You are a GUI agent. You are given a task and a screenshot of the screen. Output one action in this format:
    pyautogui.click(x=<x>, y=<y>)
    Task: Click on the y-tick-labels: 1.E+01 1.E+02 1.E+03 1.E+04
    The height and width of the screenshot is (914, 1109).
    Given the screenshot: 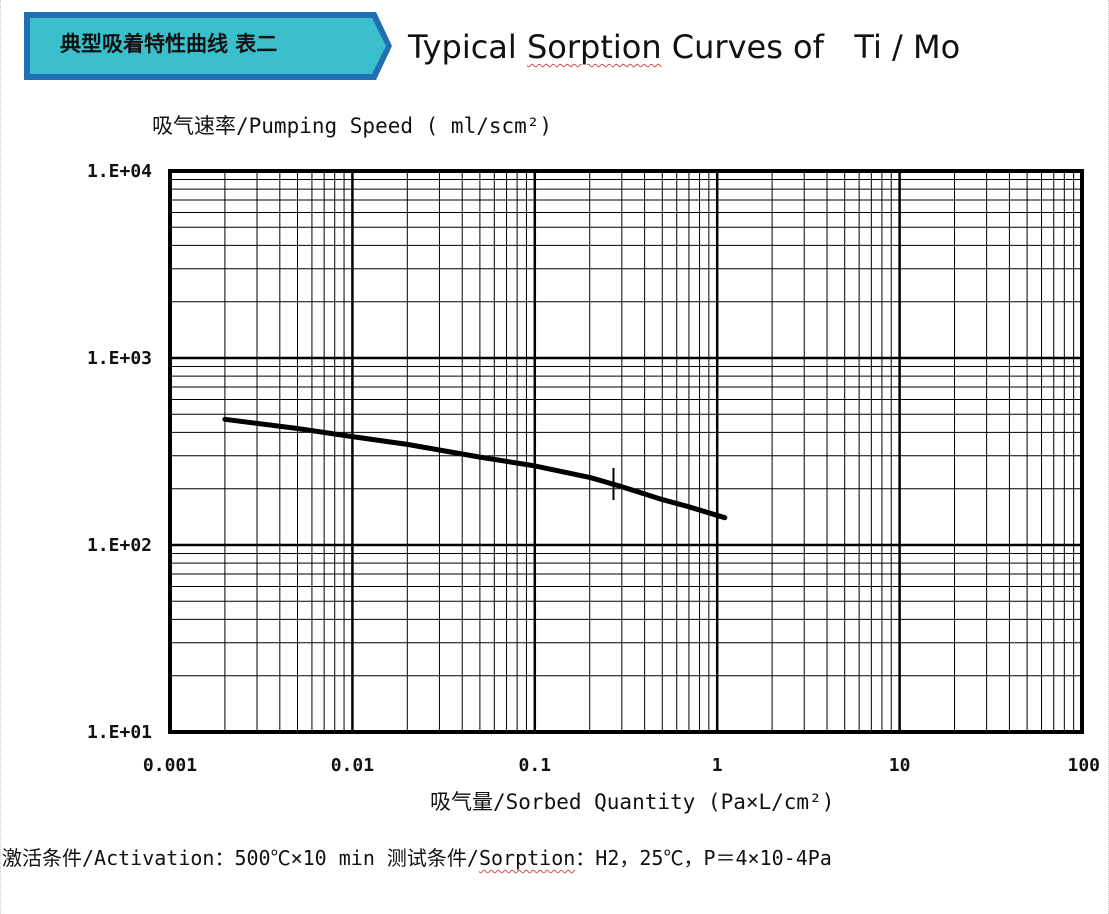 What is the action you would take?
    pyautogui.click(x=119, y=452)
    